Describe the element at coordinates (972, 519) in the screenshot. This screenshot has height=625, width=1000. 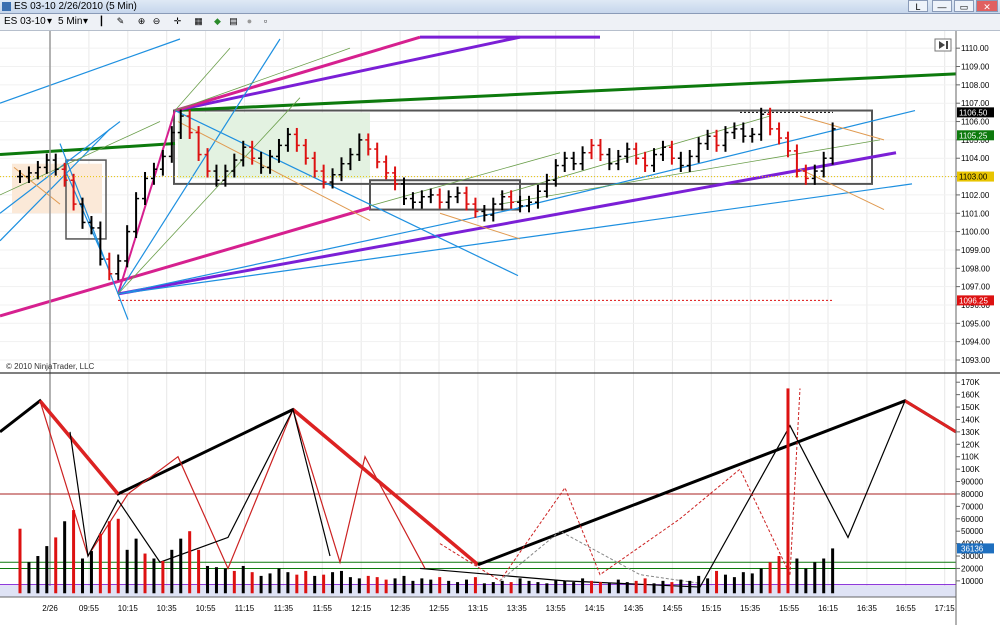
I see `y-tick-label: 60000` at that location.